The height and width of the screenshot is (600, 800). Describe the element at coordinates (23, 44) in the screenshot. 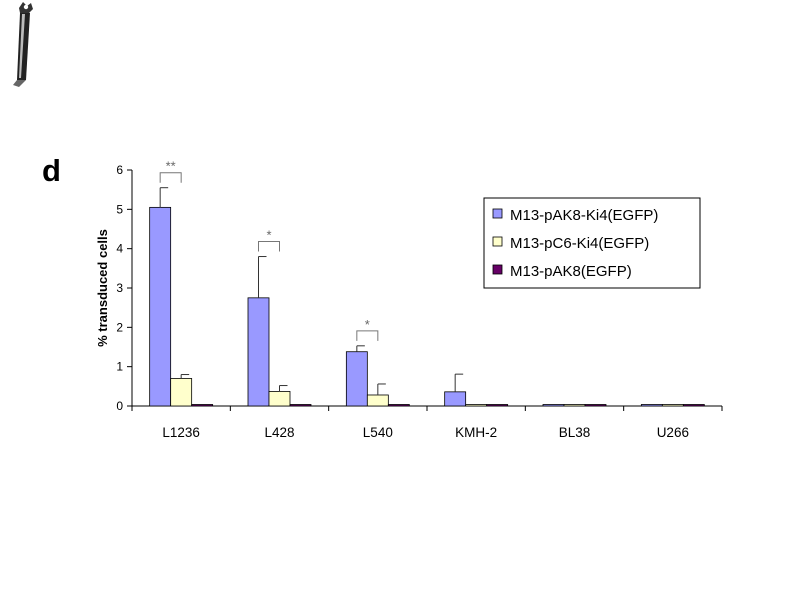

I see `pen-logo-icon` at that location.